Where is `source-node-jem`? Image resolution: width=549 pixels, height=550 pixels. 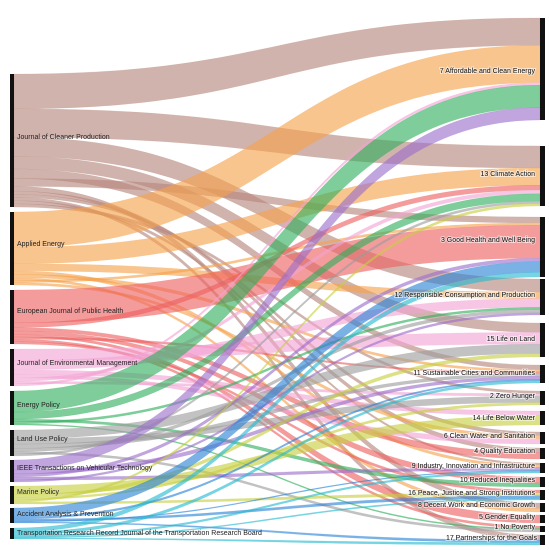 source-node-jem is located at coordinates (12, 367).